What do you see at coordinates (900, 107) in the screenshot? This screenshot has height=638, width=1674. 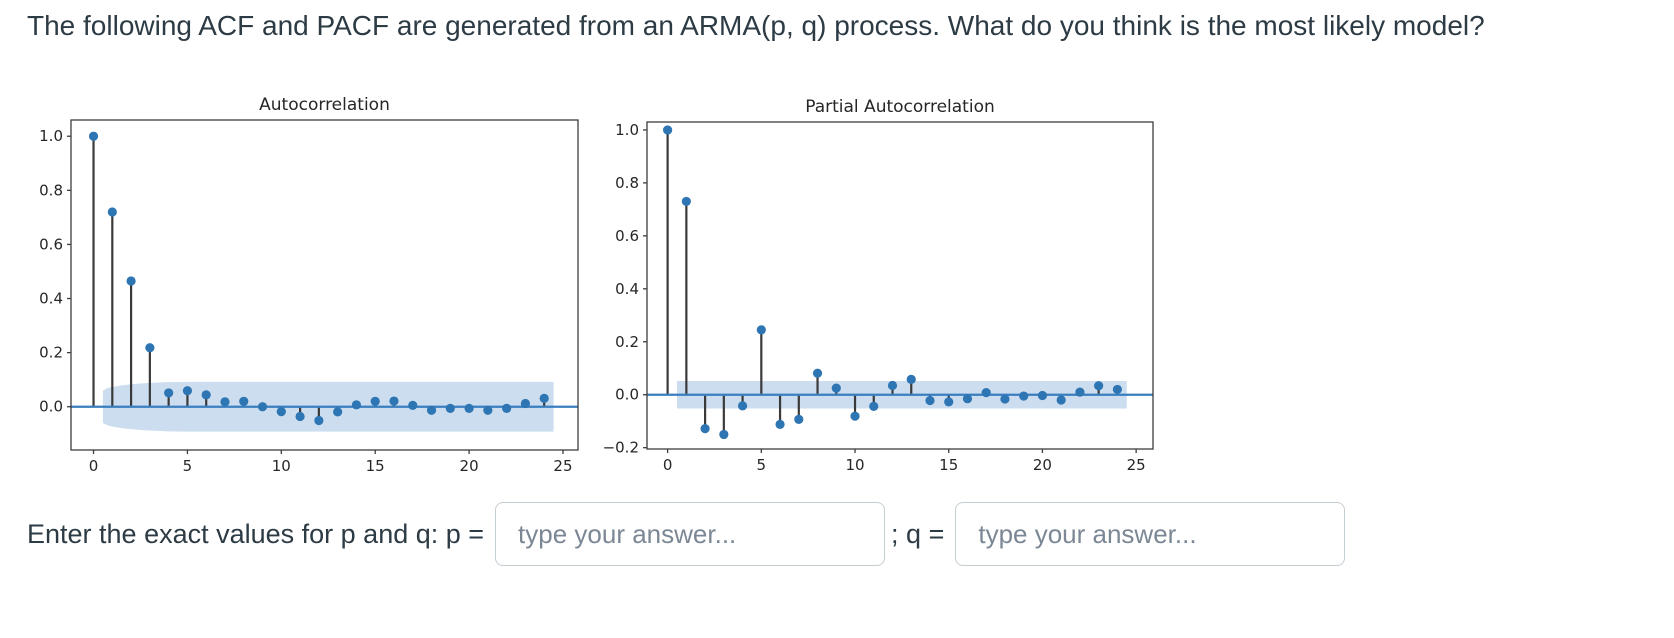 I see `svg-text: Partial Autocorrelation` at bounding box center [900, 107].